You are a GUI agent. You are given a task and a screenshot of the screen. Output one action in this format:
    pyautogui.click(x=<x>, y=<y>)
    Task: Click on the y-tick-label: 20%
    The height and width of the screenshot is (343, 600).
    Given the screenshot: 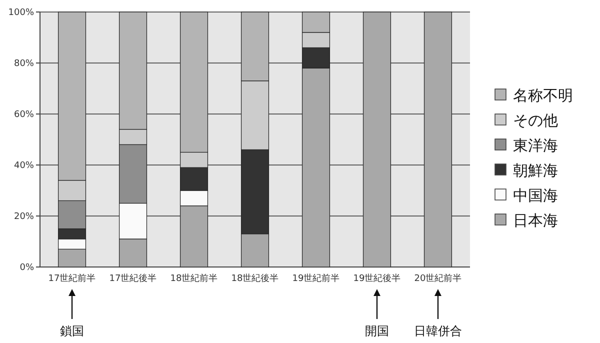 What is the action you would take?
    pyautogui.click(x=24, y=217)
    